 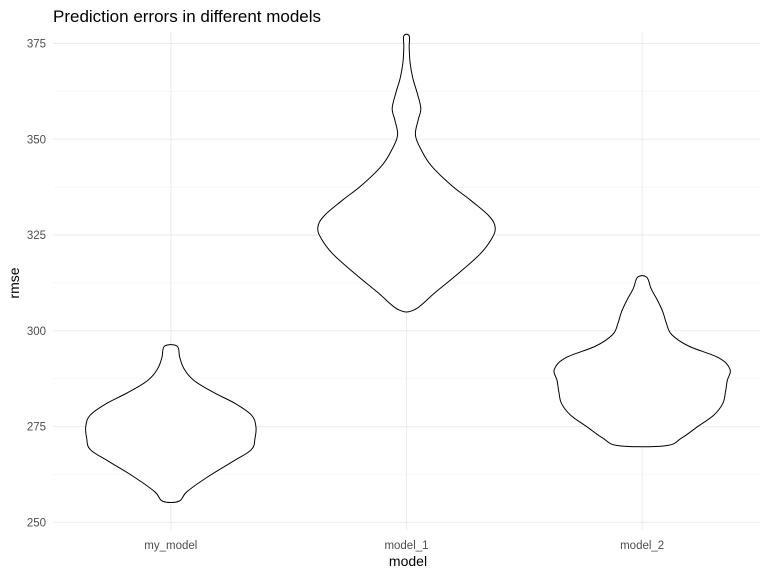 What do you see at coordinates (14, 282) in the screenshot?
I see `y-axis-title: rmse` at bounding box center [14, 282].